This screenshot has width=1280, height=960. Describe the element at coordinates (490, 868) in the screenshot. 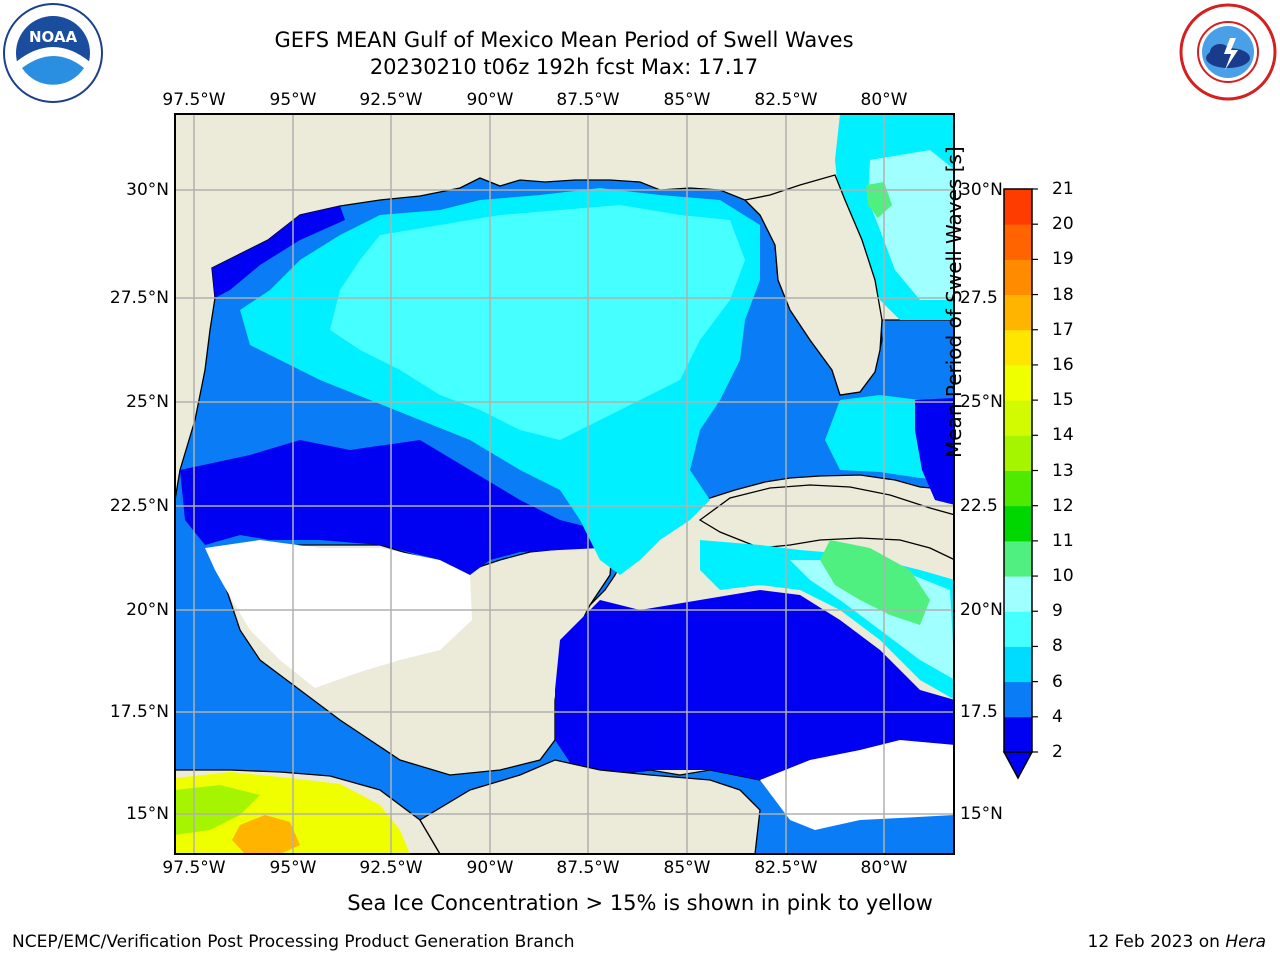

I see `lon-label-bottom: 90°W` at that location.